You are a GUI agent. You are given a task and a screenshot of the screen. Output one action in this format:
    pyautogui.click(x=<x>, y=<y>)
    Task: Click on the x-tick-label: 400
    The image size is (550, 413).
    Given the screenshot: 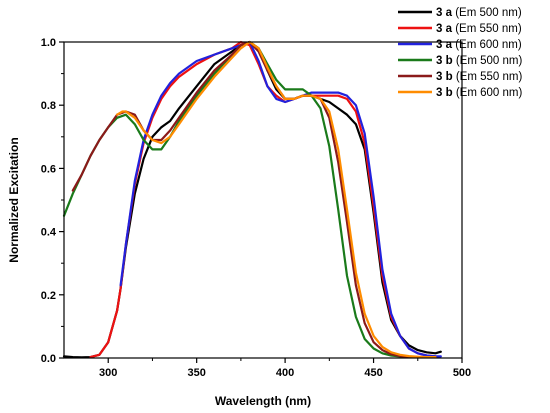 What is the action you would take?
    pyautogui.click(x=285, y=373)
    